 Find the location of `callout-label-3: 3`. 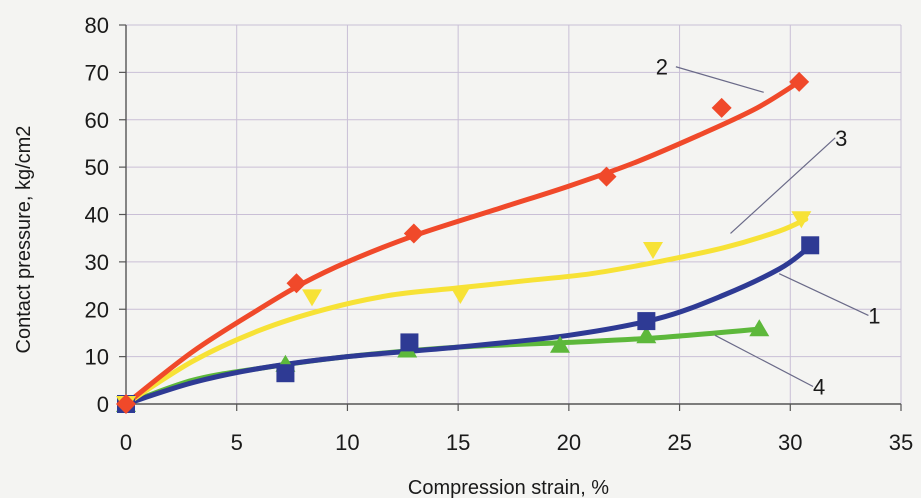

callout-label-3: 3 is located at coordinates (841, 138).